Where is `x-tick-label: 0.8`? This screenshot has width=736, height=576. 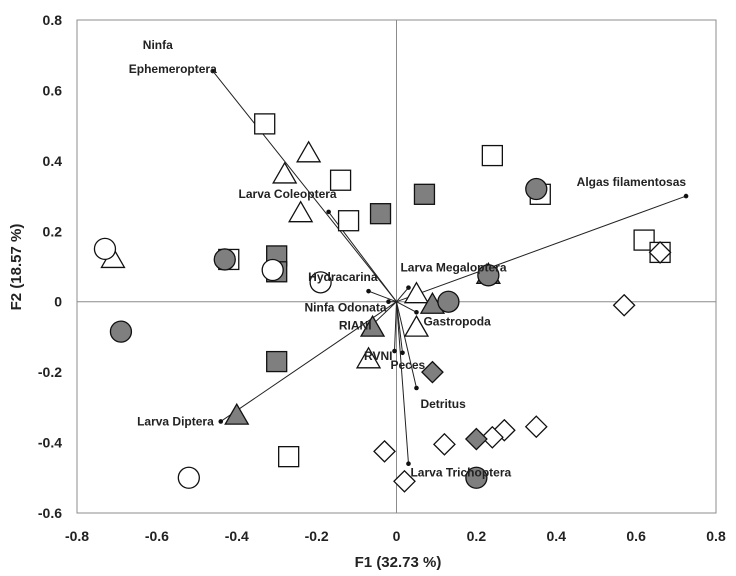 x-tick-label: 0.8 is located at coordinates (716, 536).